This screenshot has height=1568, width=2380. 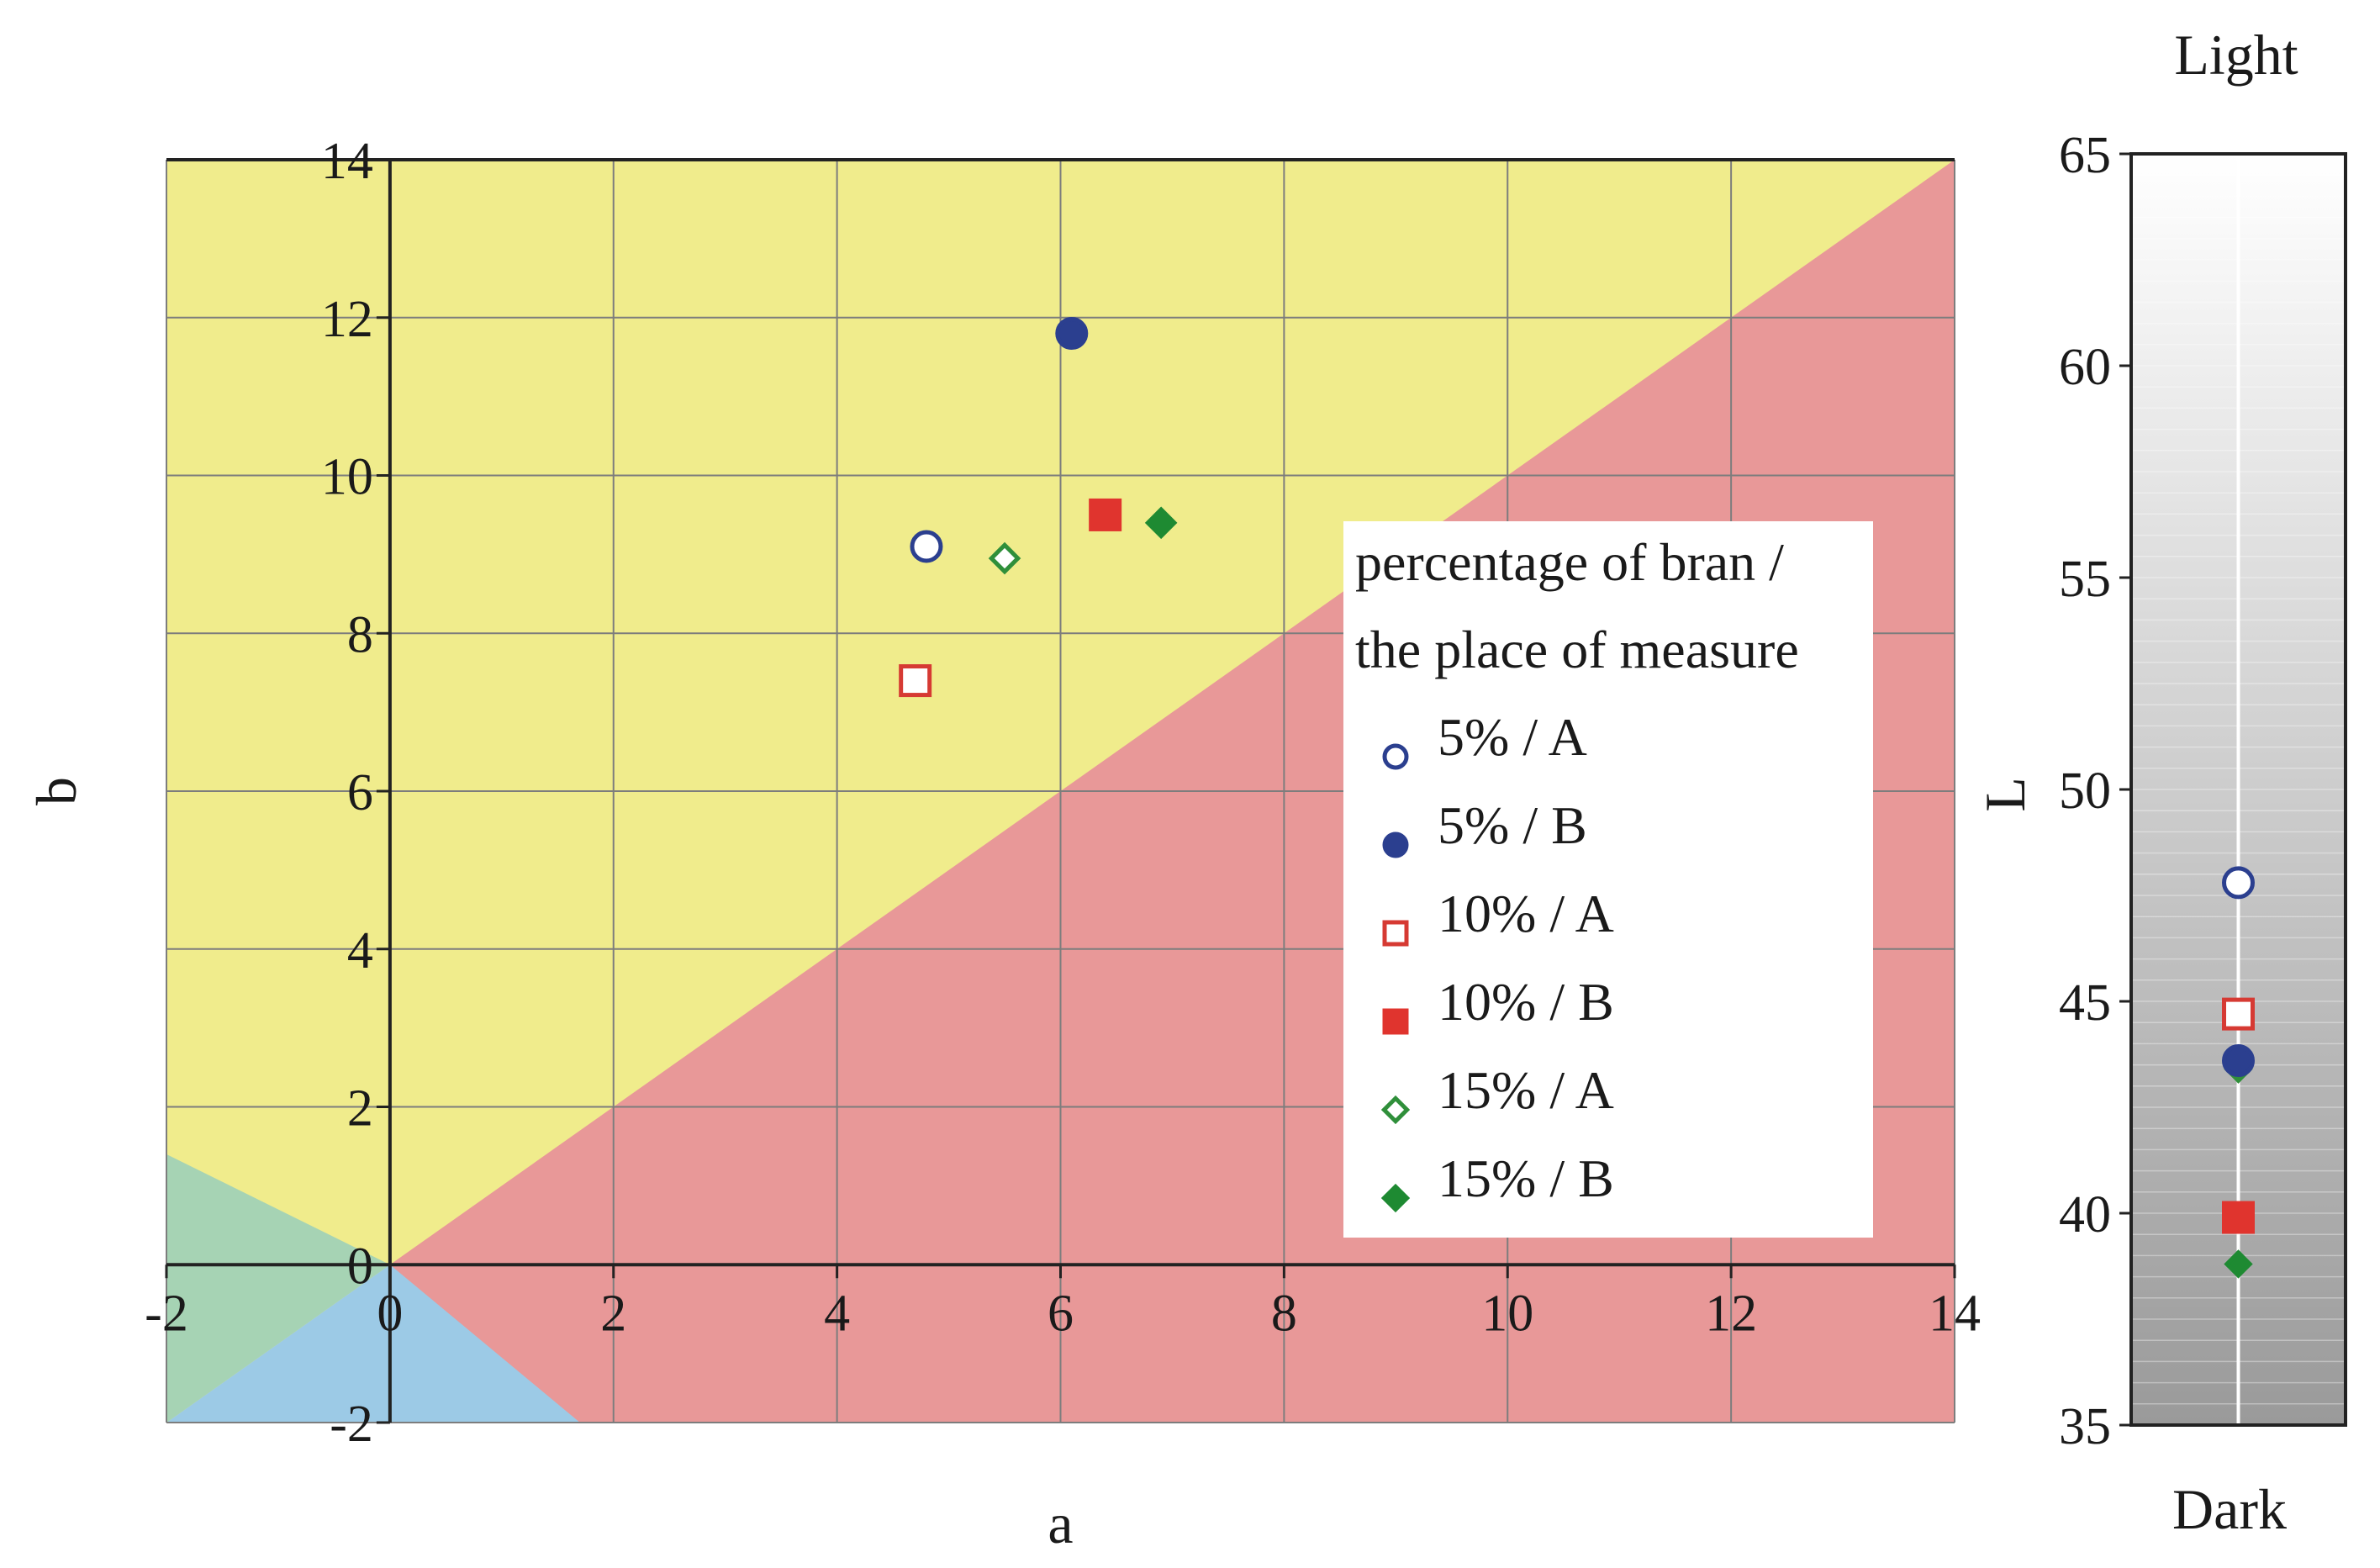 What do you see at coordinates (360, 1109) in the screenshot?
I see `y-tick-label: 2` at bounding box center [360, 1109].